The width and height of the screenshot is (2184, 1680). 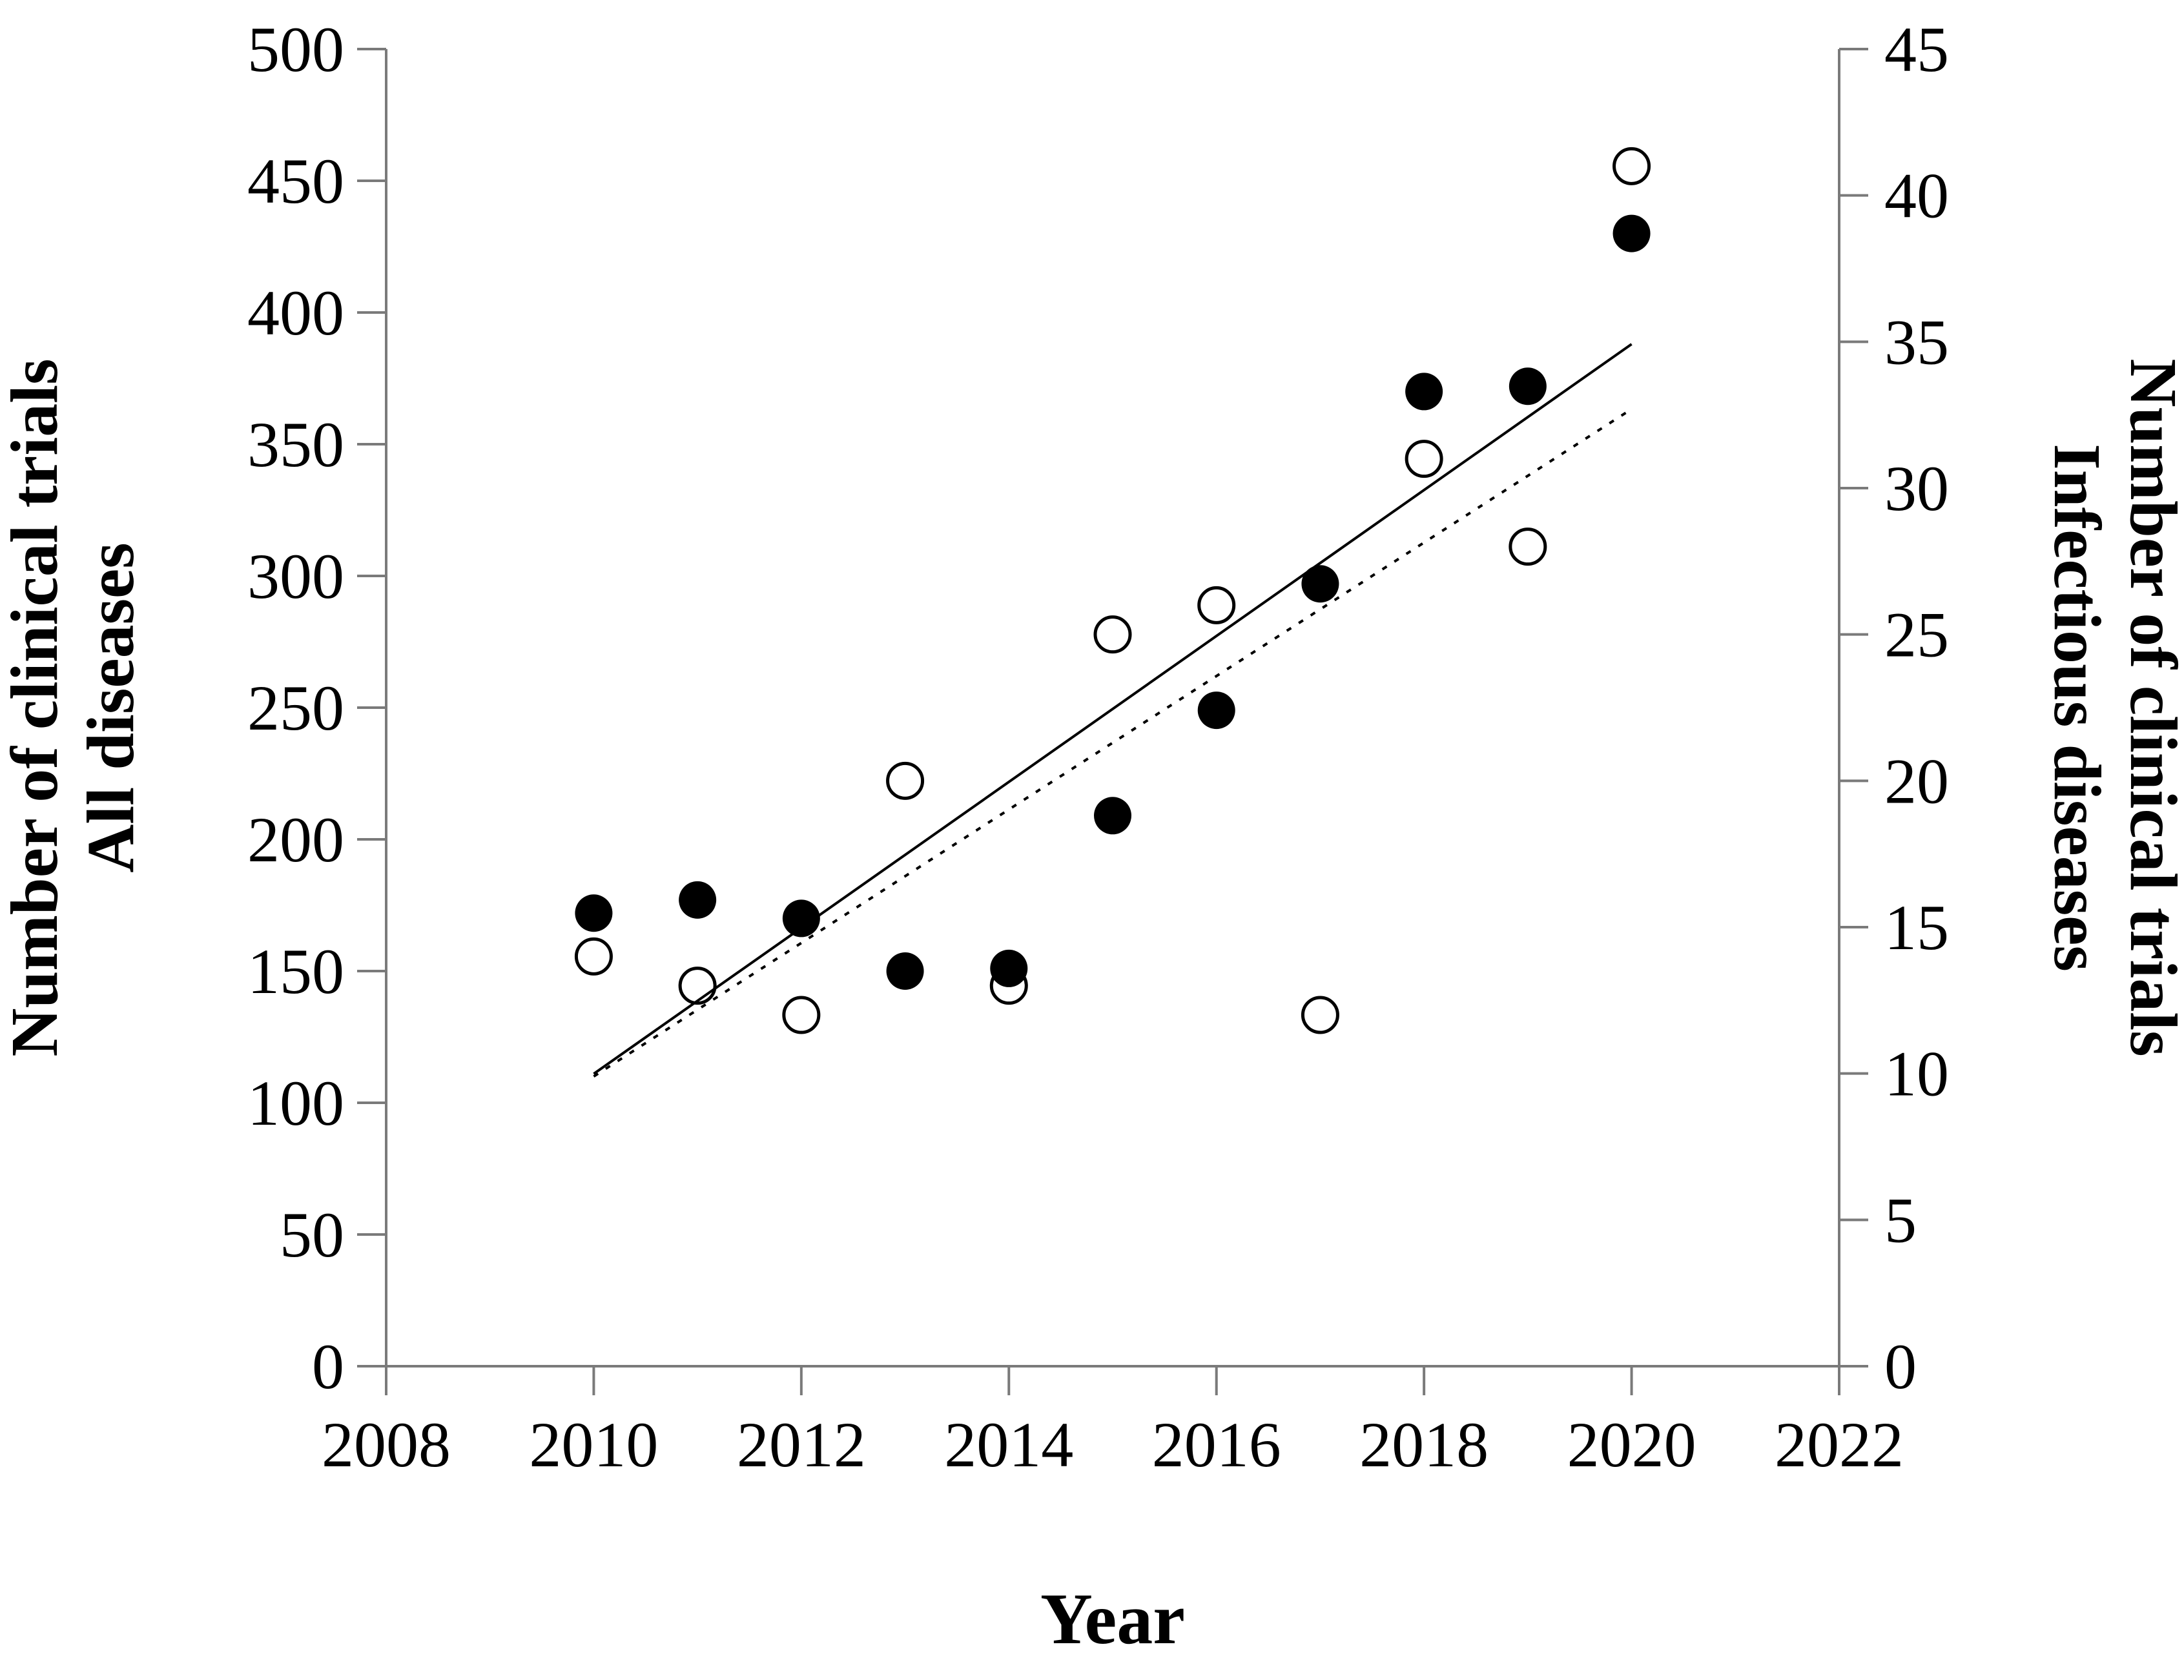 I want to click on right-axis-title-line2: Infectious diseases, so click(x=2077, y=708).